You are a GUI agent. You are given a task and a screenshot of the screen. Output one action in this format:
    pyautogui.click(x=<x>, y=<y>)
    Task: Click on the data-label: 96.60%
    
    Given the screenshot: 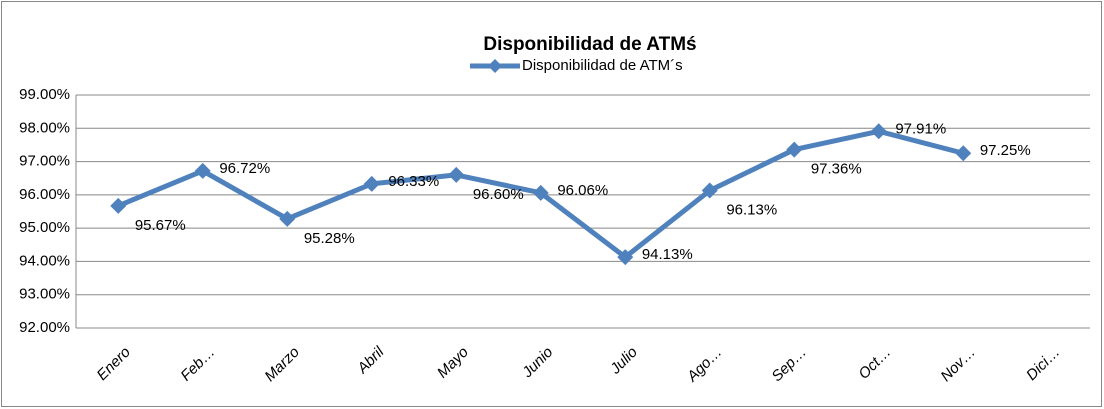 What is the action you would take?
    pyautogui.click(x=498, y=194)
    